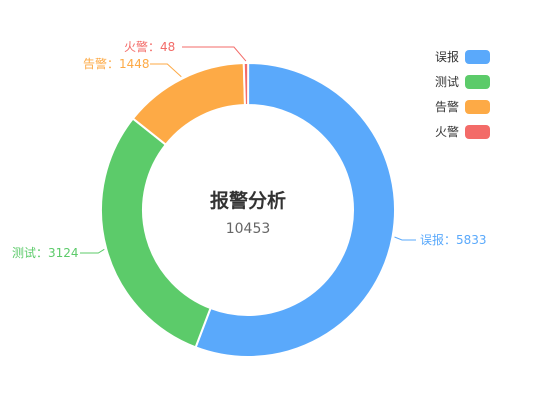 The image size is (550, 420). I want to click on label-alert: 告警：1448, so click(116, 63).